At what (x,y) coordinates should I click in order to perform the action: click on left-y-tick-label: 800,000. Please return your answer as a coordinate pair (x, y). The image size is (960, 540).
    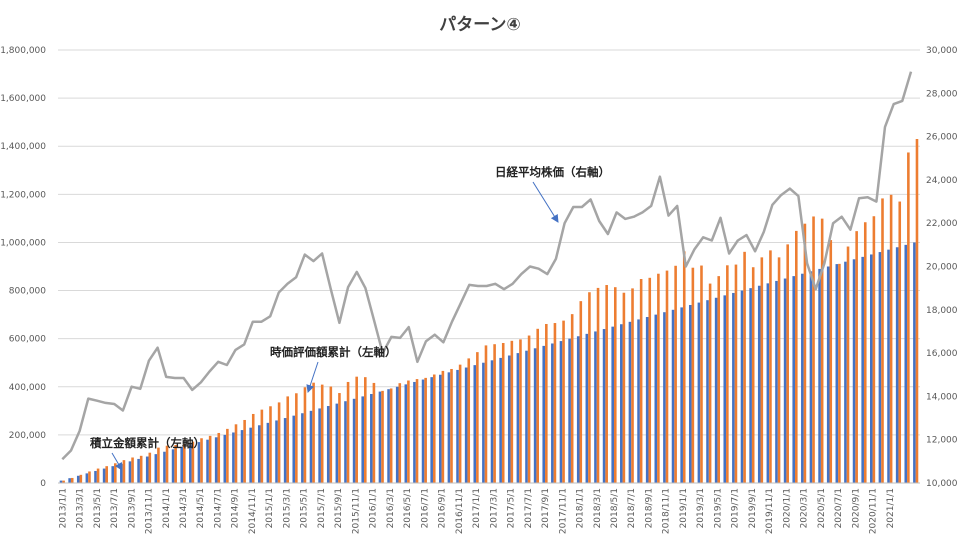
    Looking at the image, I should click on (27, 292).